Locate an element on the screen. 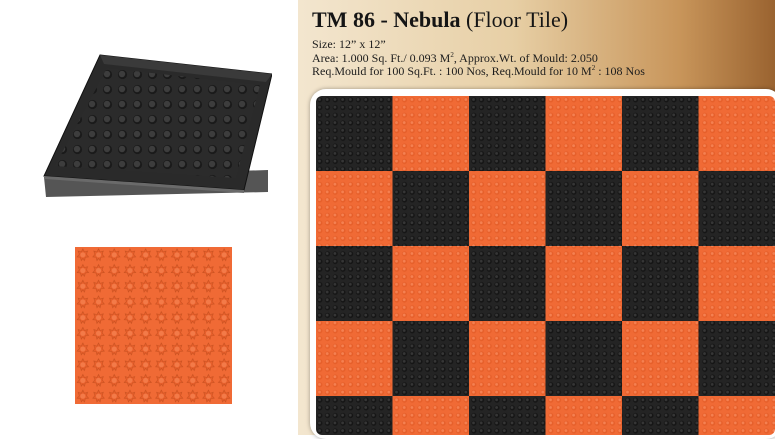 The image size is (775, 439). tile-image is located at coordinates (153, 325).